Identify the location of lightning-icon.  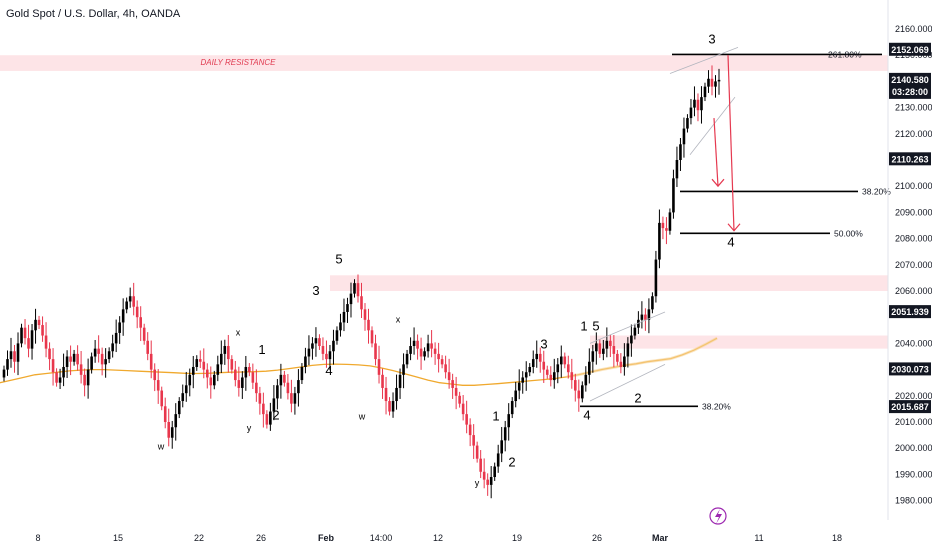
(718, 516).